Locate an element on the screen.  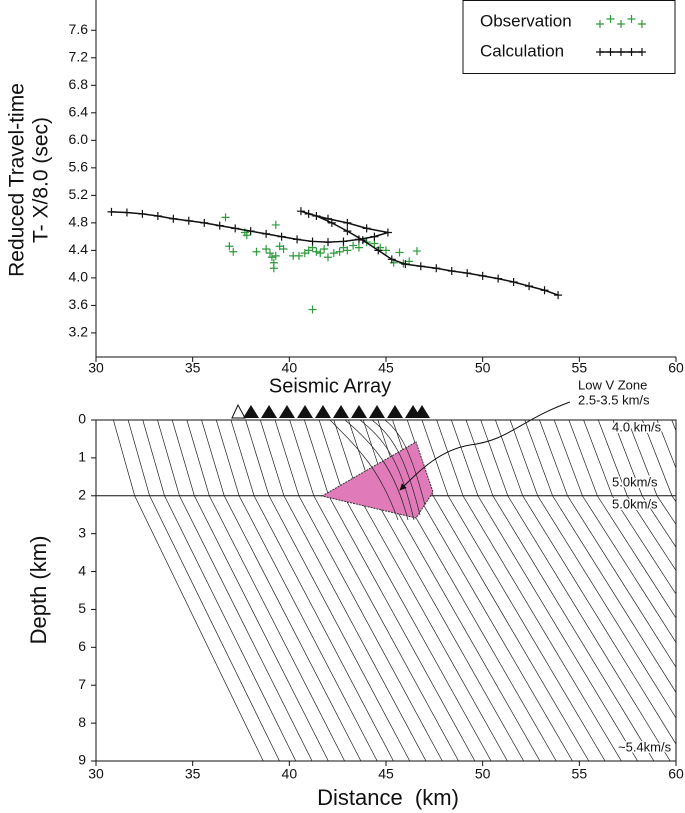
annotation: ~5.4km/s is located at coordinates (645, 746).